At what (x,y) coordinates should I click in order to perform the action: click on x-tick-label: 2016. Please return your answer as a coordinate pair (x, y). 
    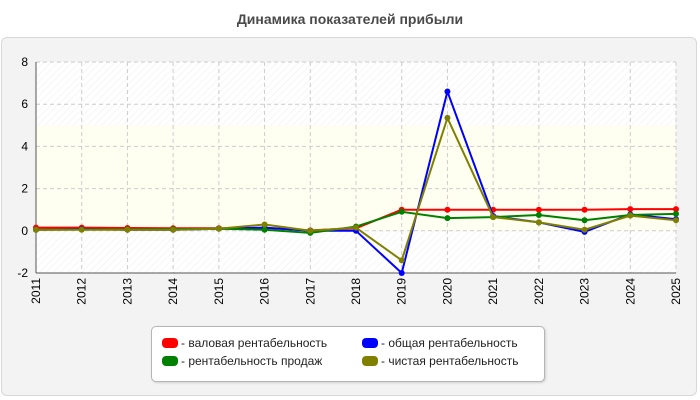
    Looking at the image, I should click on (265, 291).